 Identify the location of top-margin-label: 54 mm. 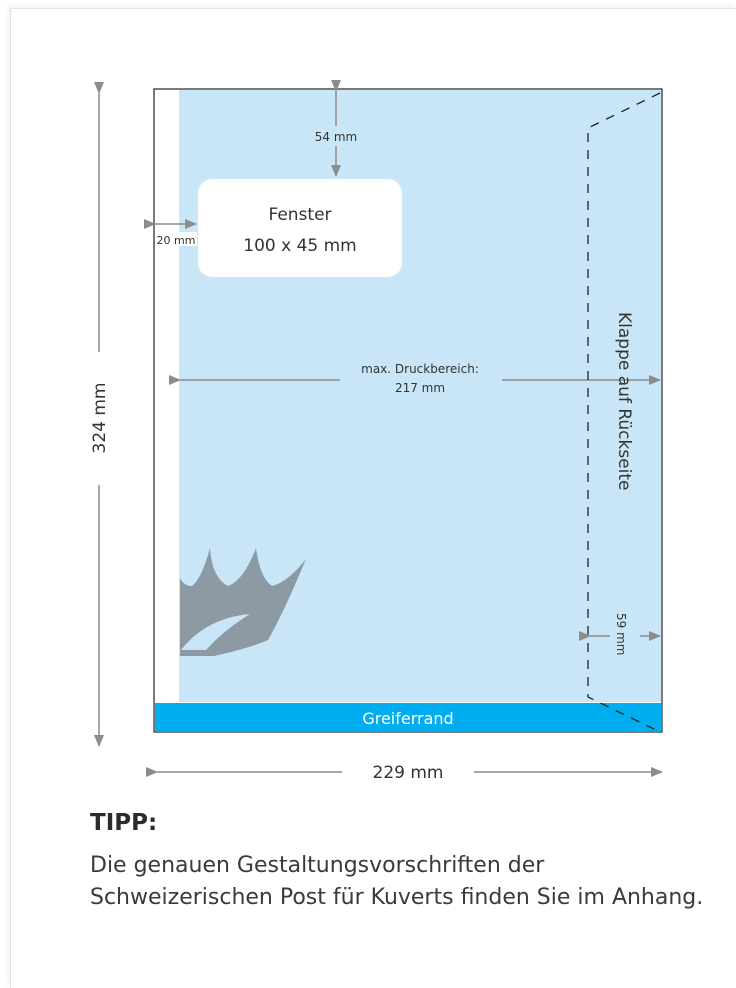
(336, 137).